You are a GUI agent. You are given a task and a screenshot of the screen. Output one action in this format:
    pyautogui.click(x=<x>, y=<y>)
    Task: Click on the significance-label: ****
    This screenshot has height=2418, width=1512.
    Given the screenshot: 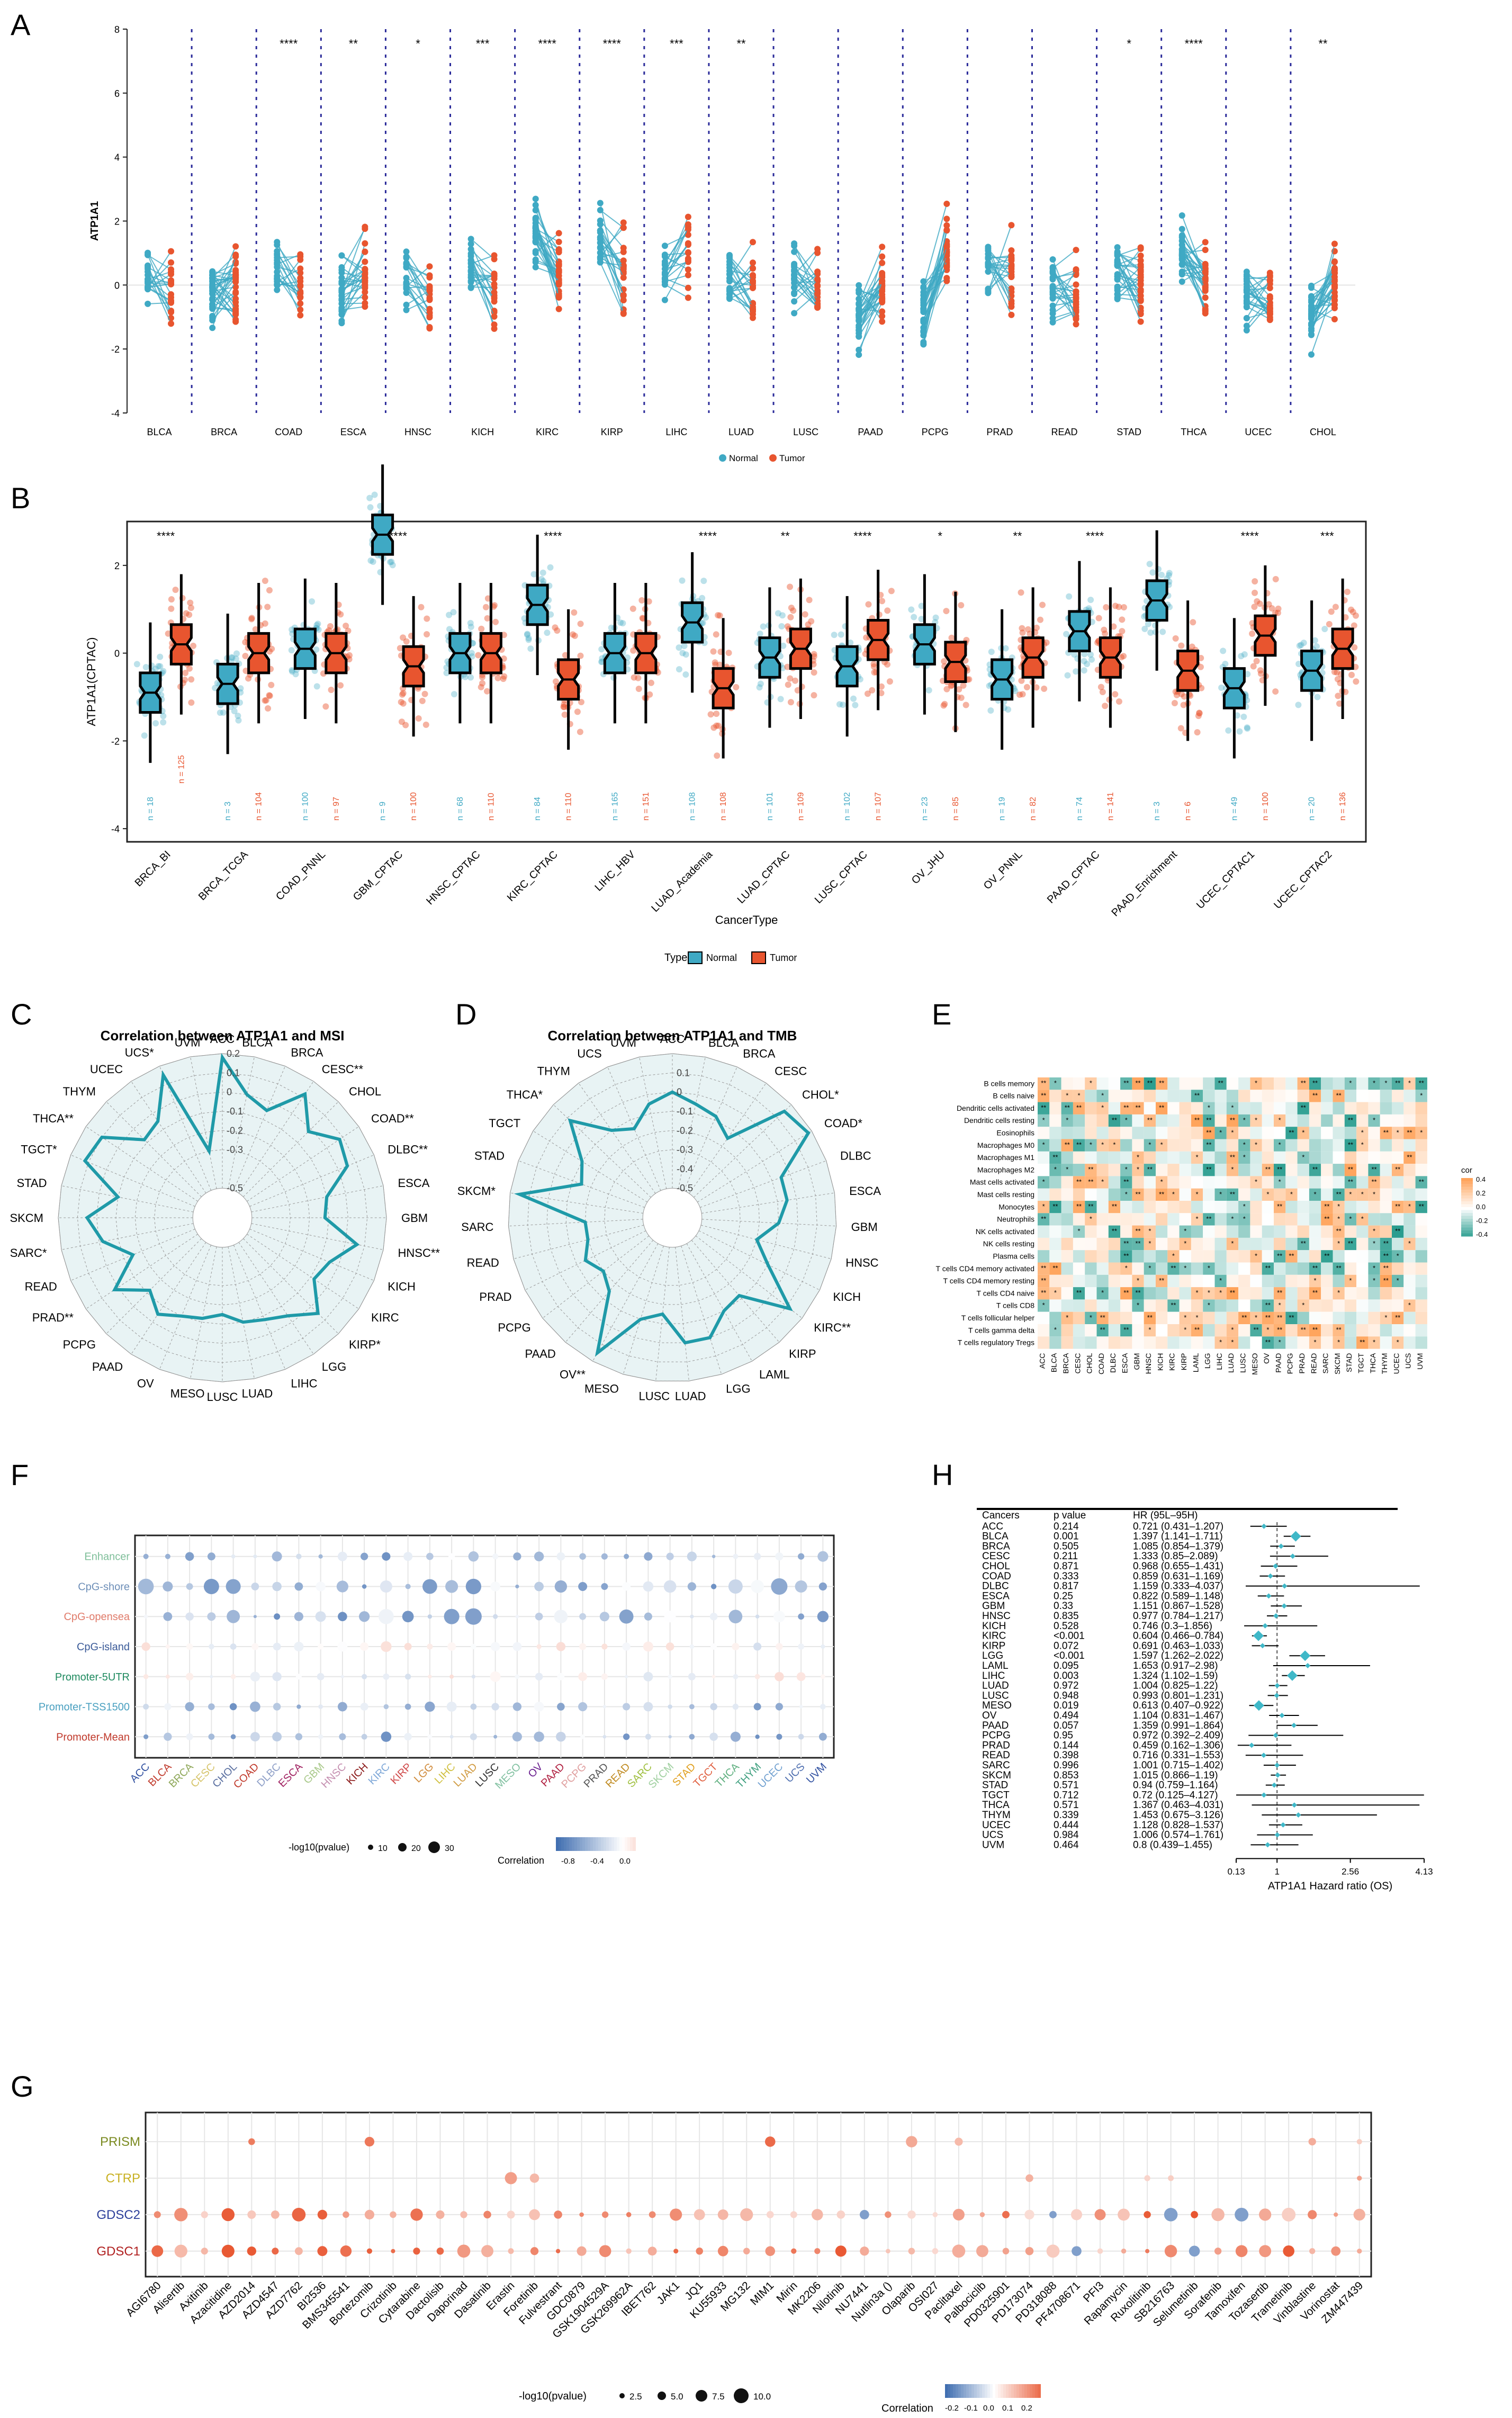 What is the action you would take?
    pyautogui.click(x=612, y=43)
    